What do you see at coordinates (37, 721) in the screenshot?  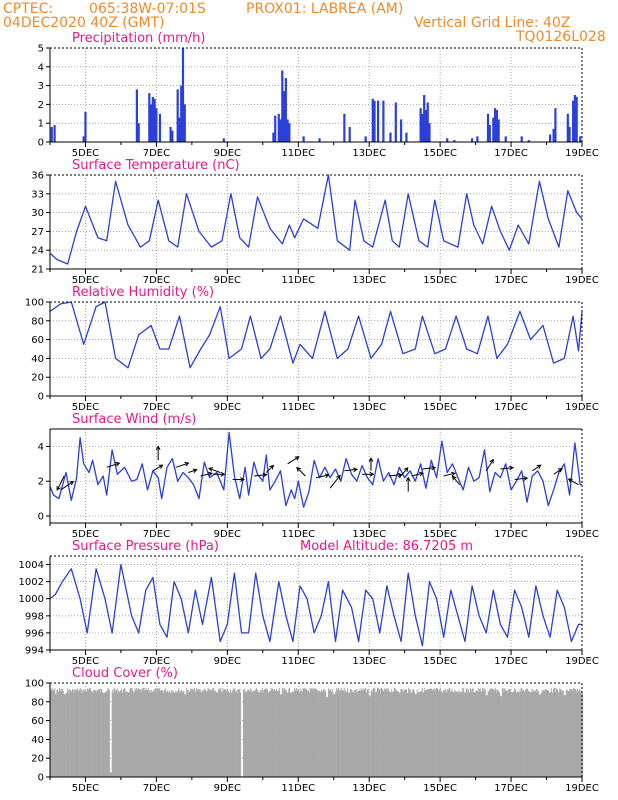 I see `y-tick-label: 60` at bounding box center [37, 721].